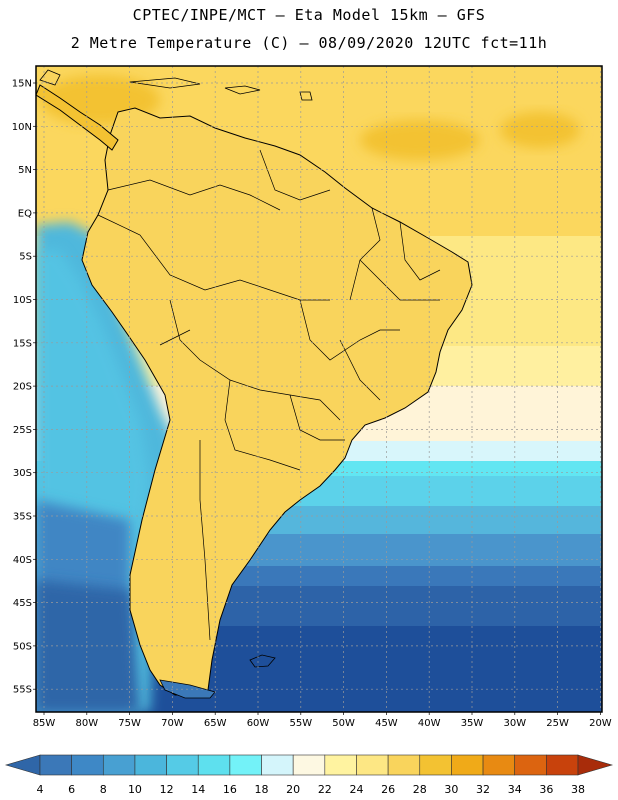 This screenshot has width=618, height=800. What do you see at coordinates (71, 789) in the screenshot?
I see `cb-label: 6` at bounding box center [71, 789].